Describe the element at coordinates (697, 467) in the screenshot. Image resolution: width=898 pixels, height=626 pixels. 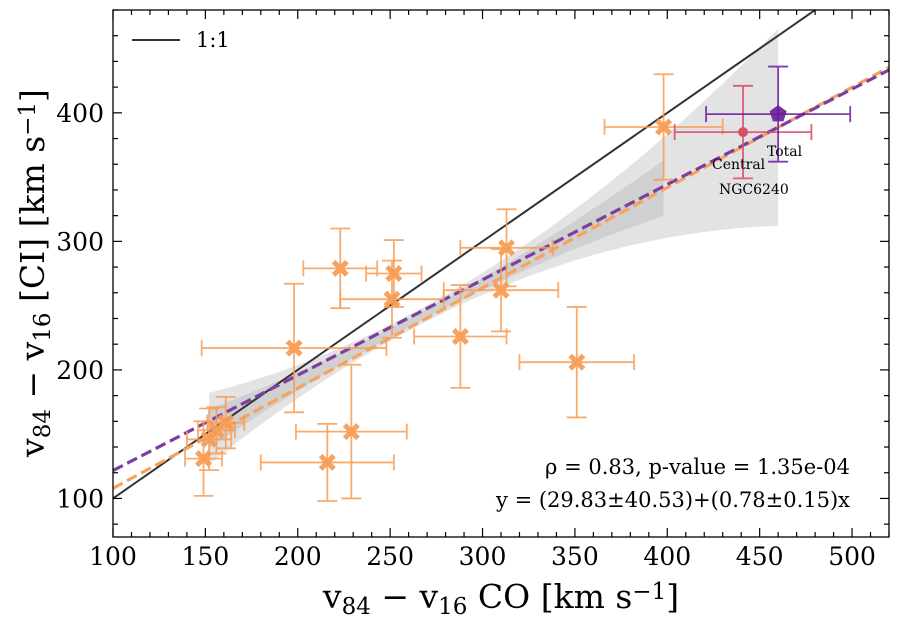
I see `annotation-correlation: ρ = 0.83, p-value = 1.35e-04` at that location.